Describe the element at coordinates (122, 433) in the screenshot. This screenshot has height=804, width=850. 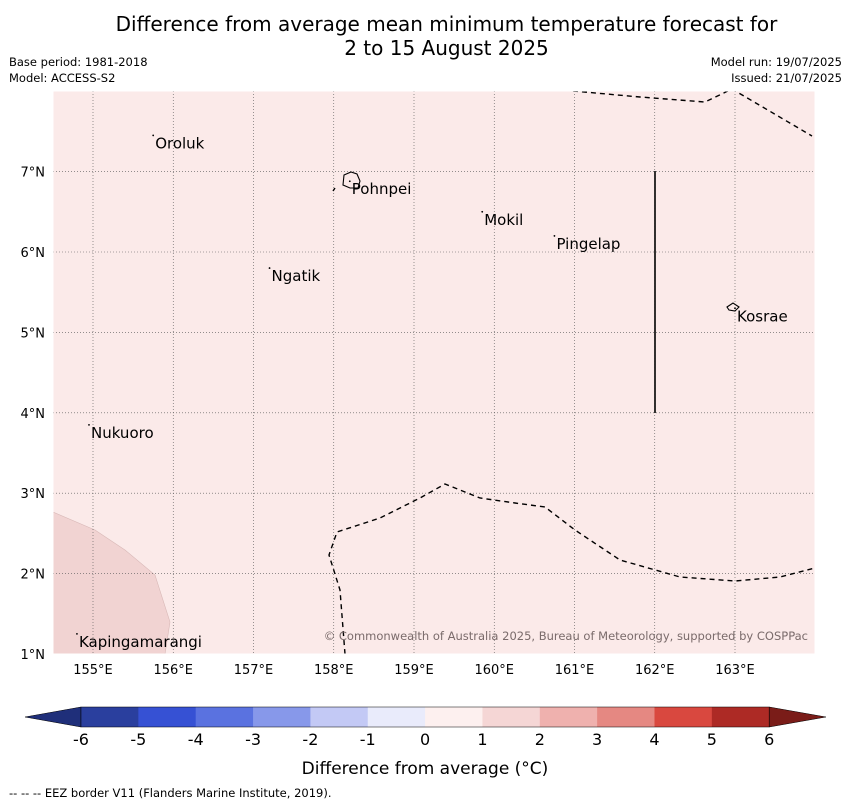
I see `place-label: Nukuoro` at that location.